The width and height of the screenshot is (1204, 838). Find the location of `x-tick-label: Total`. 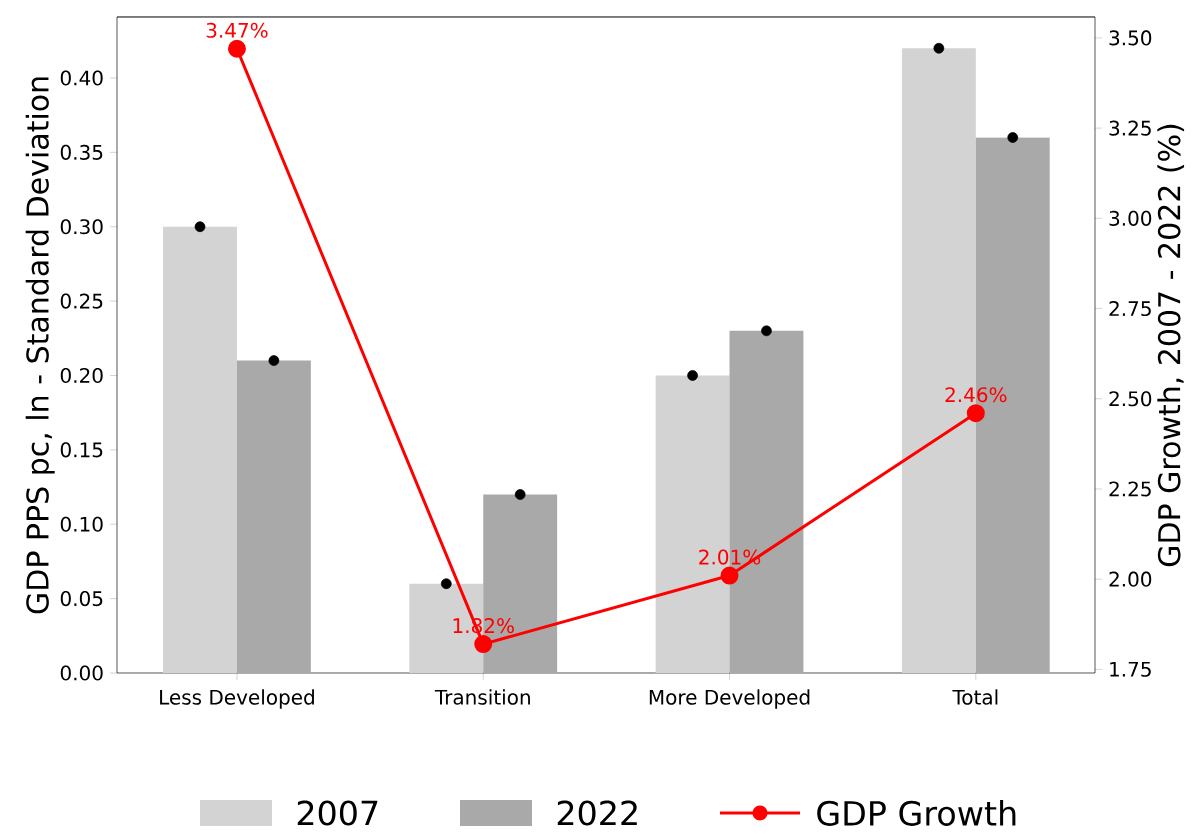

x-tick-label: Total is located at coordinates (975, 697).